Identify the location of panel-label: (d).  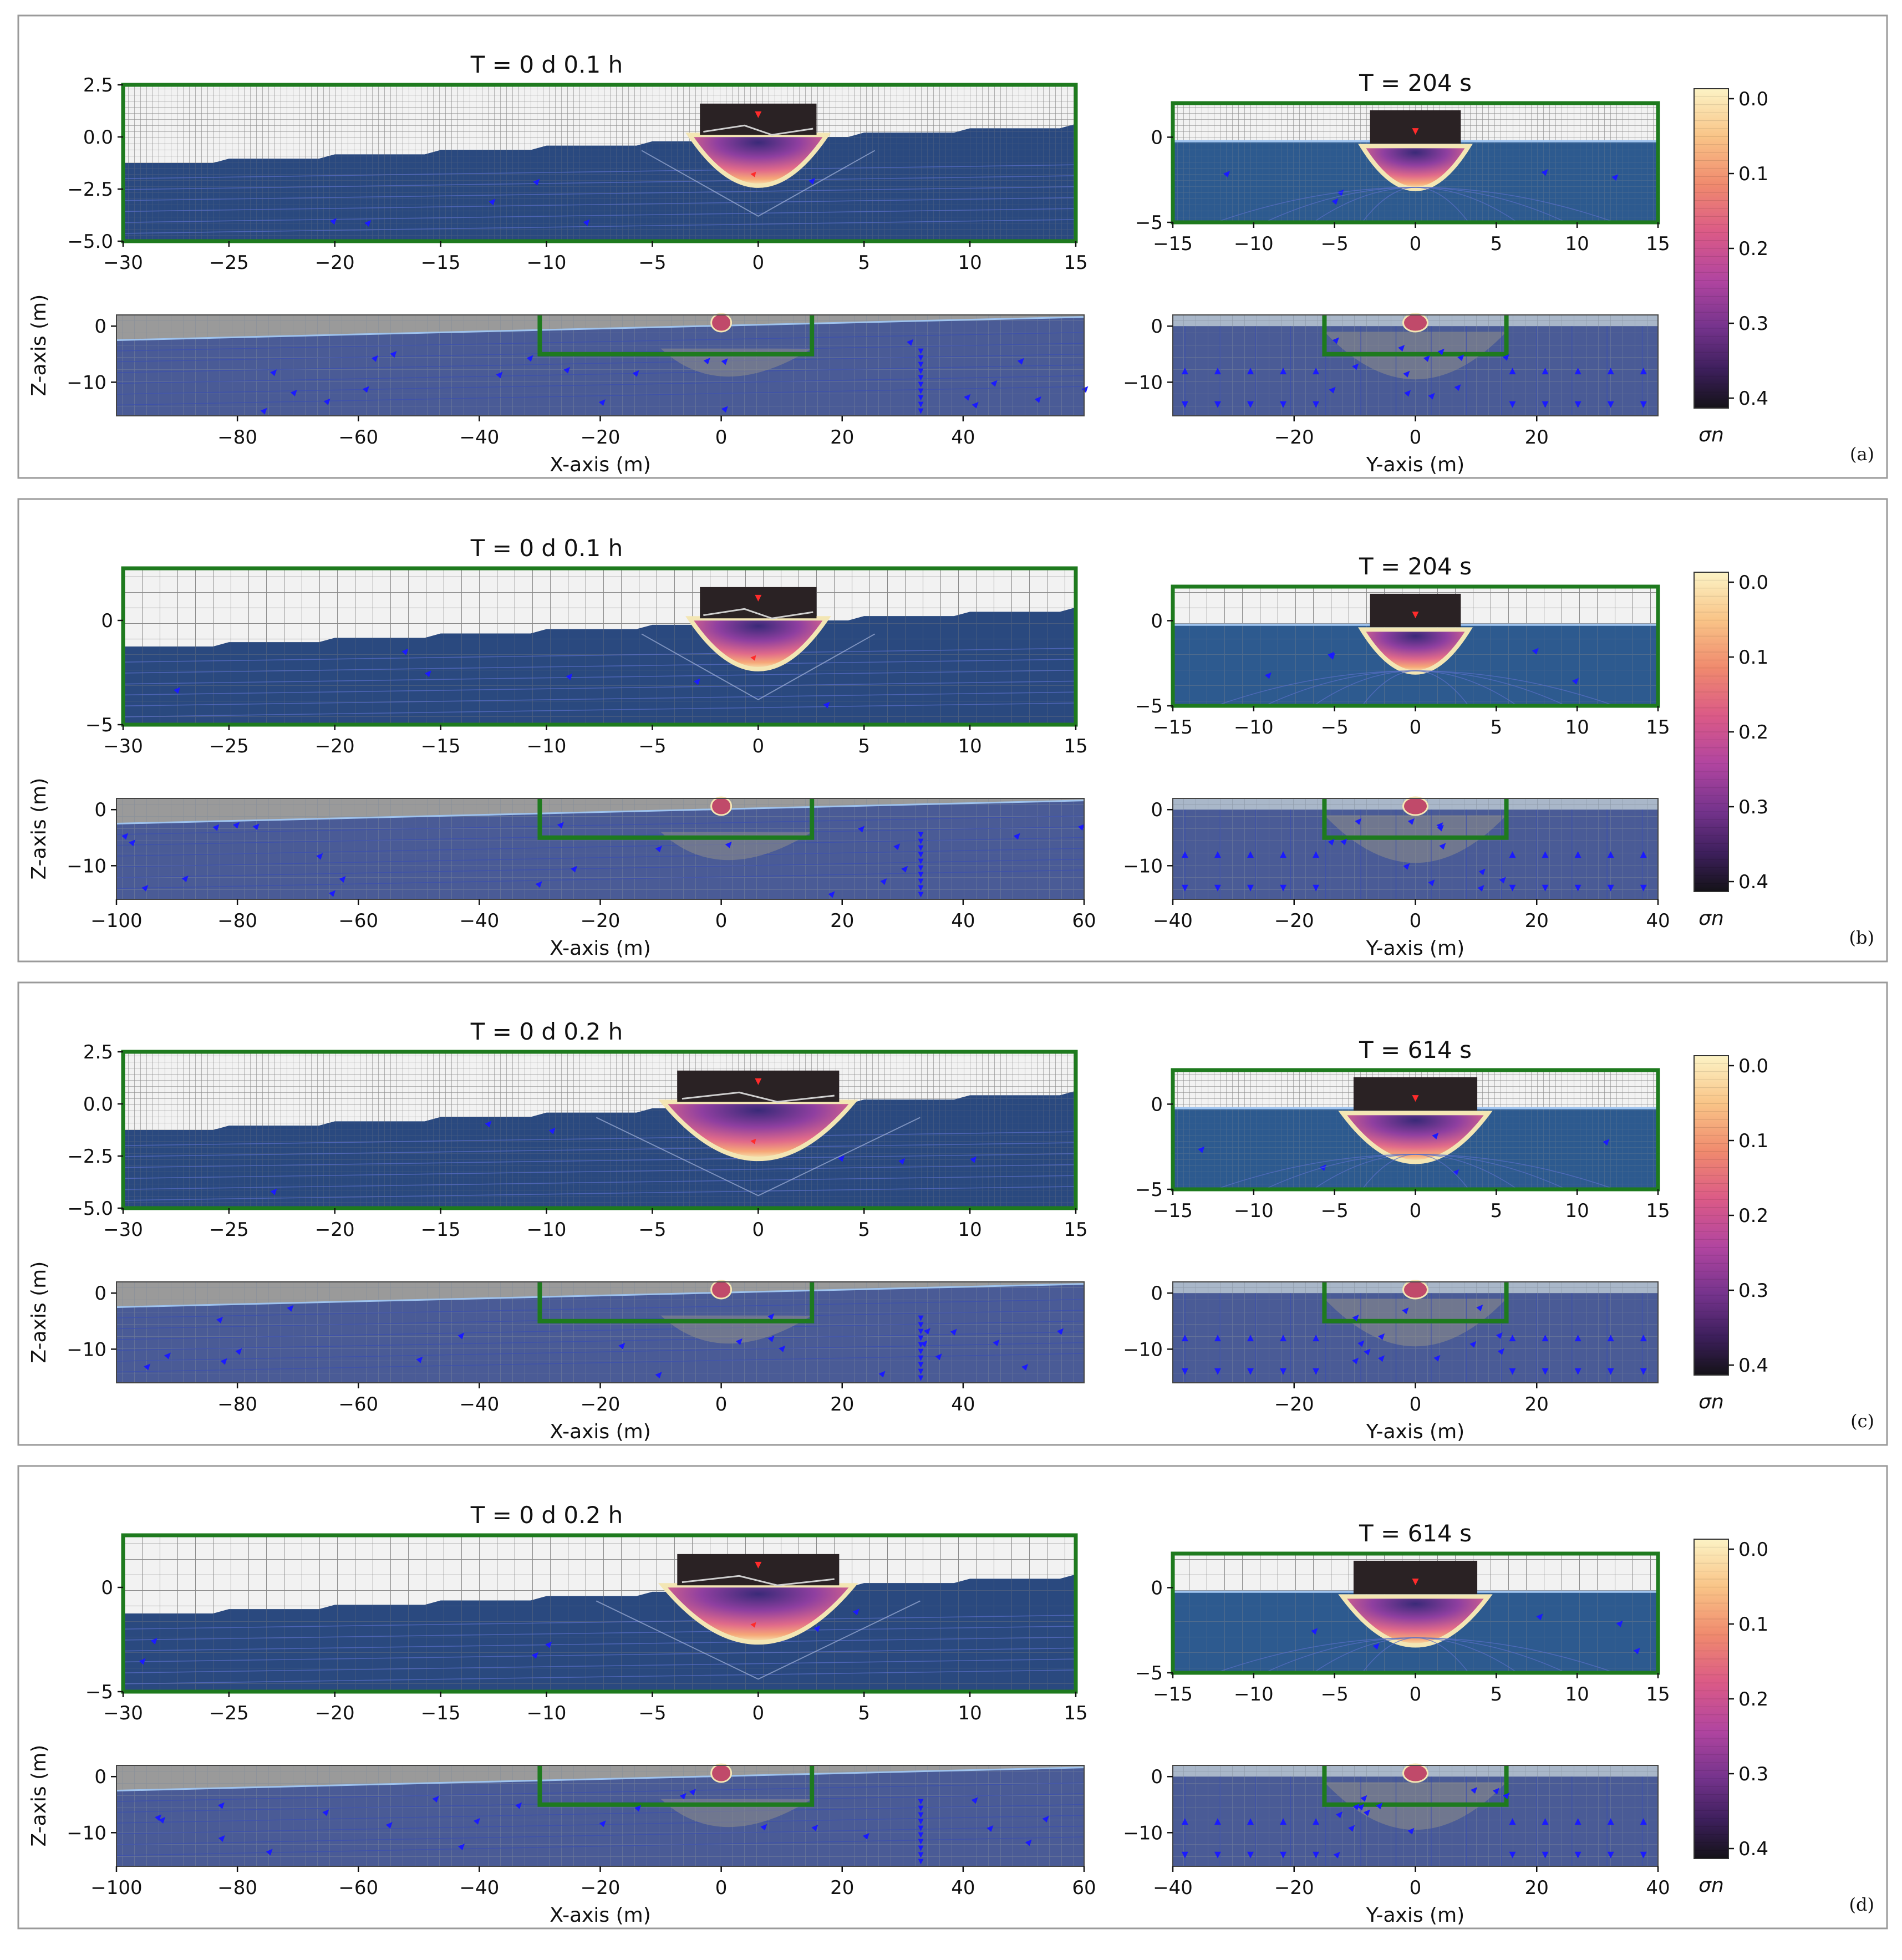
(1861, 1905).